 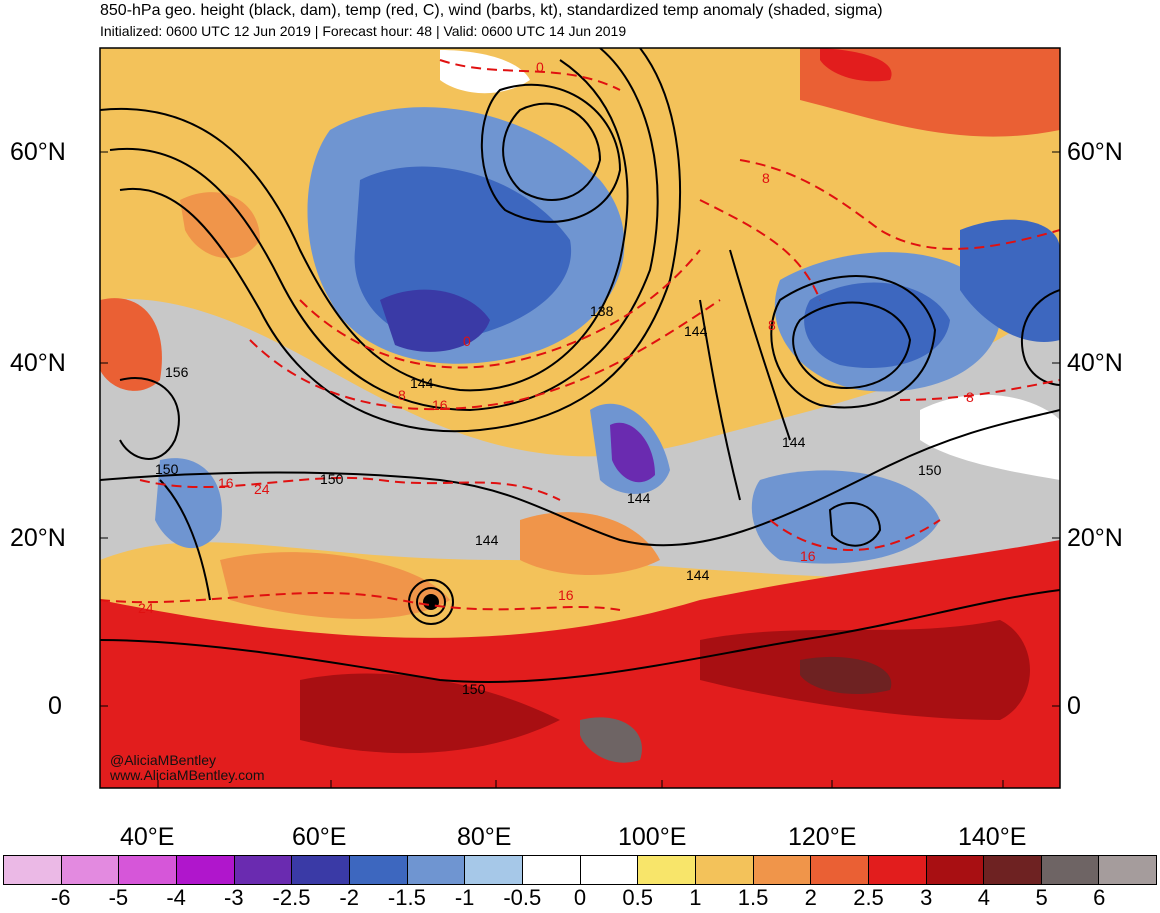 I want to click on colorbar-label: -1.5, so click(x=406, y=897).